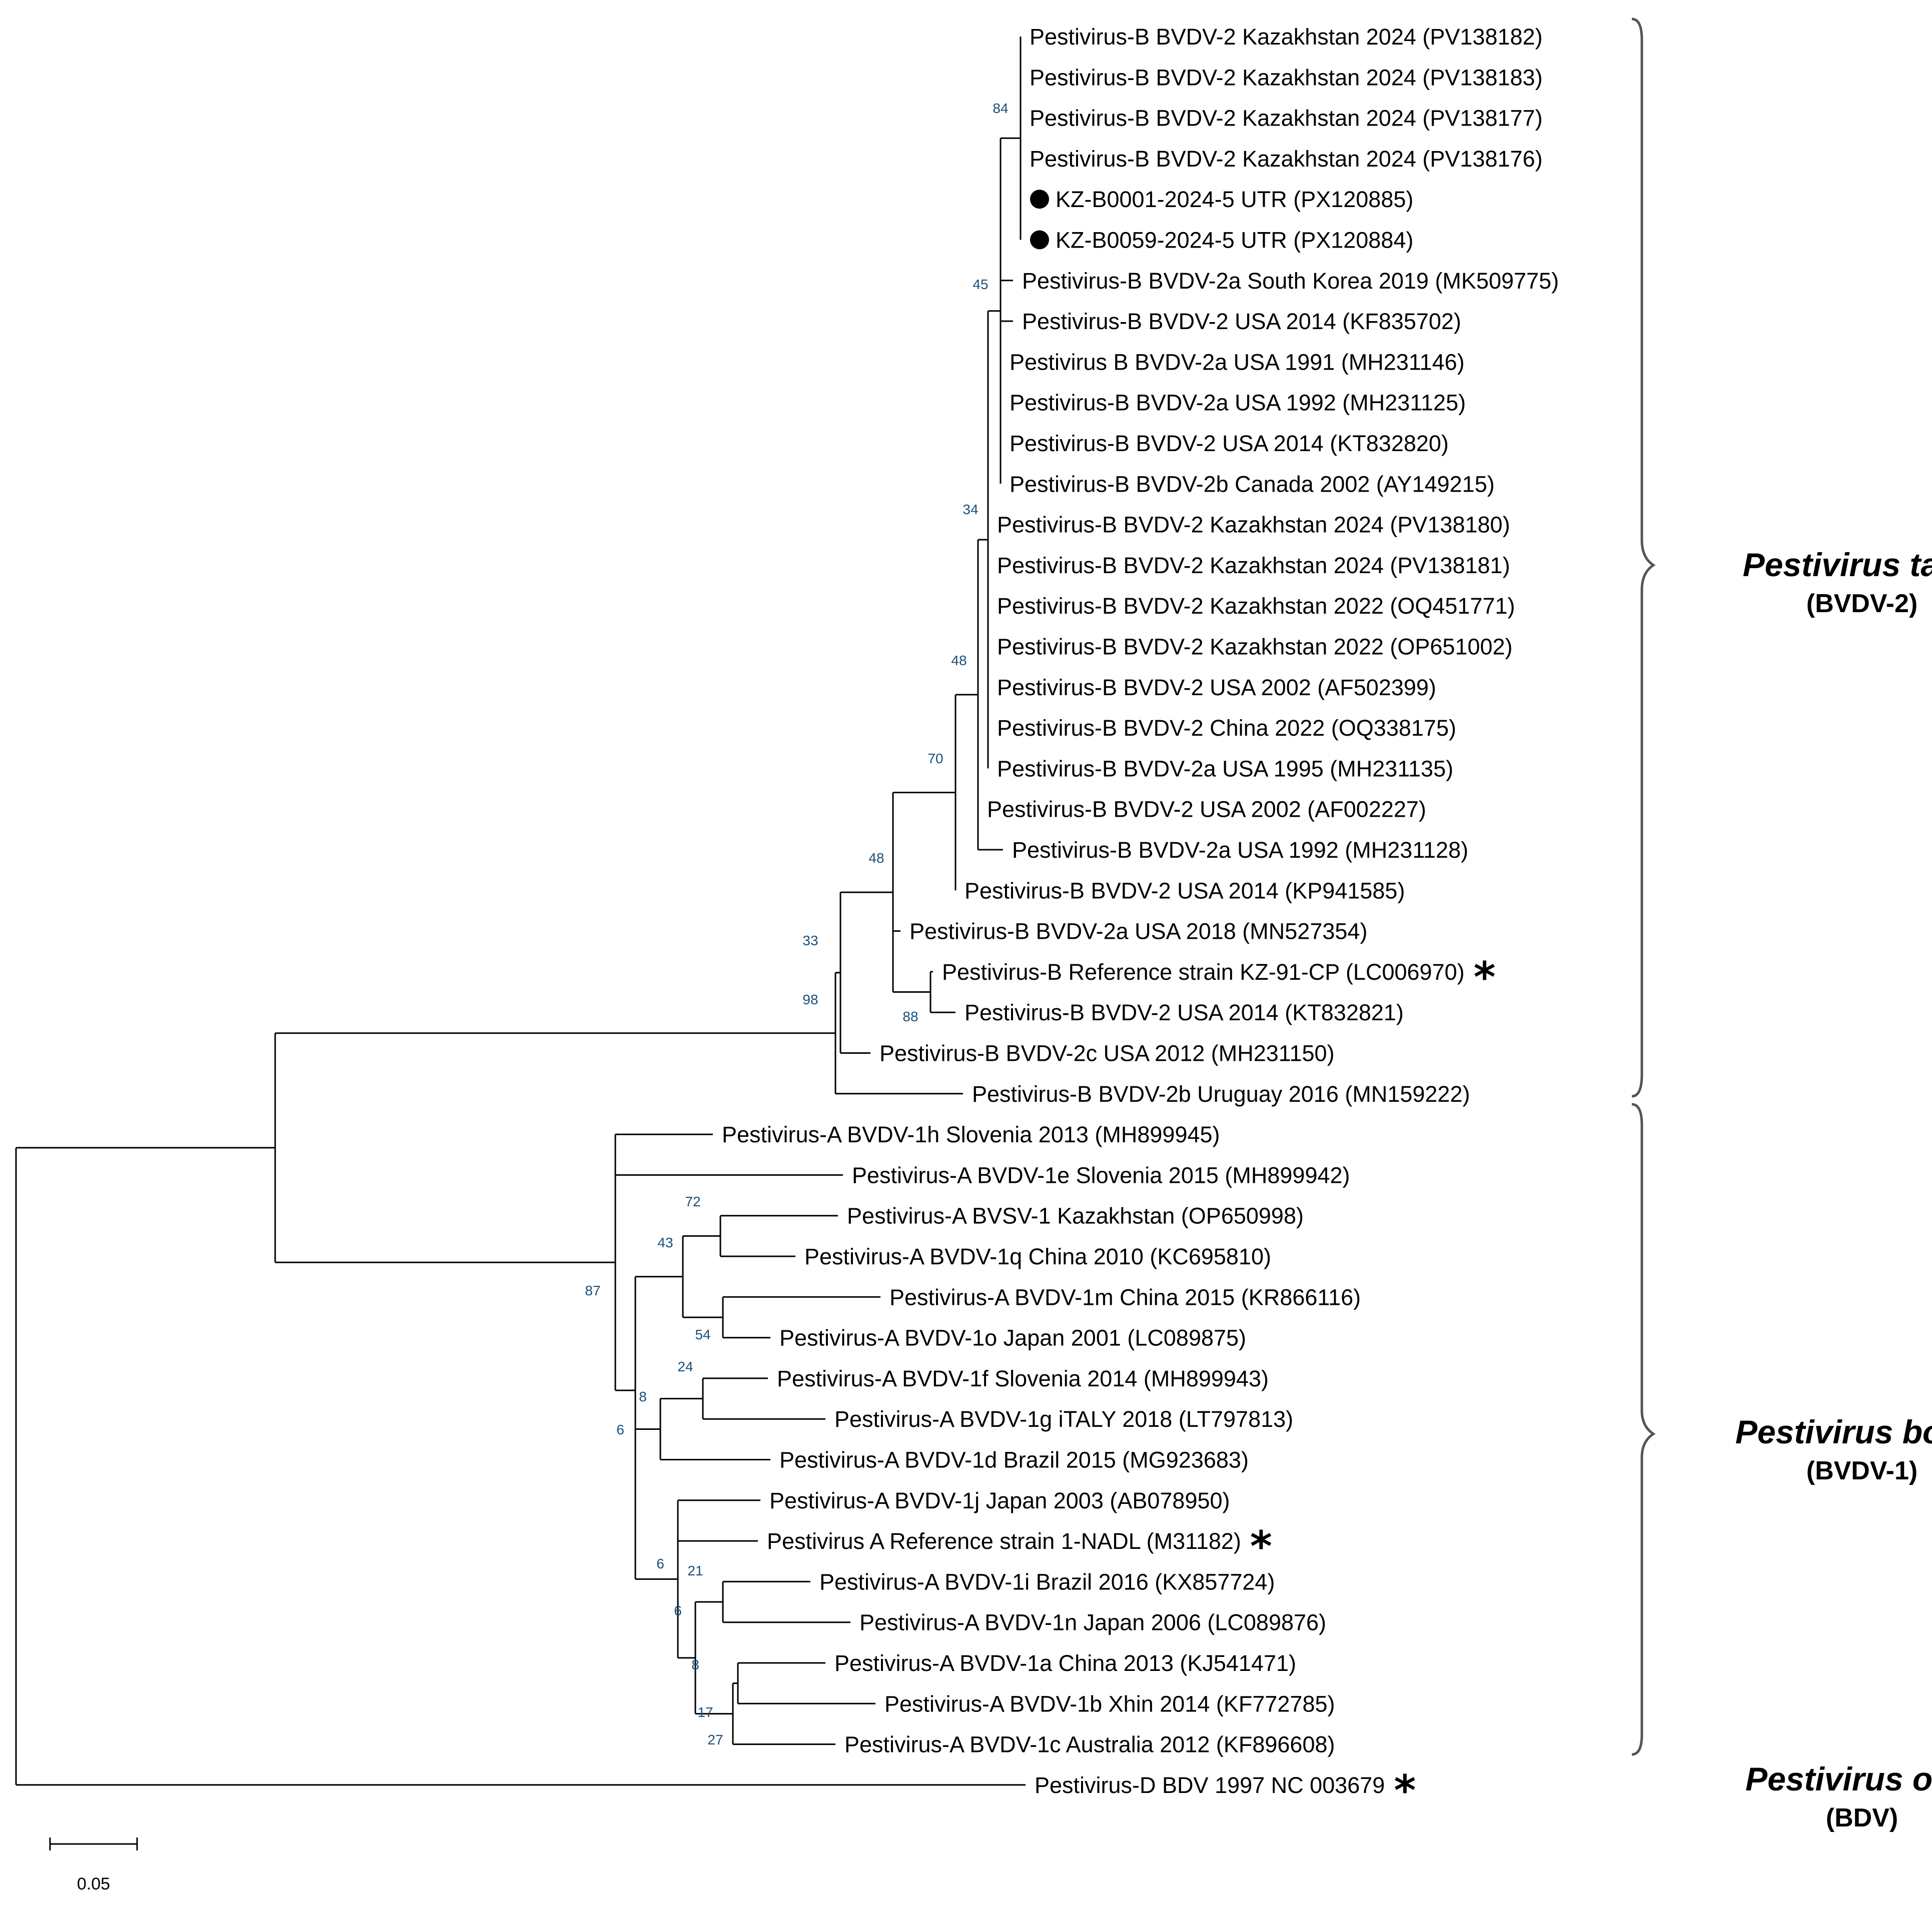 This screenshot has height=1907, width=1932. I want to click on leaf-label: Pestivirus-D BDV 1997 NC 003679, so click(1210, 1785).